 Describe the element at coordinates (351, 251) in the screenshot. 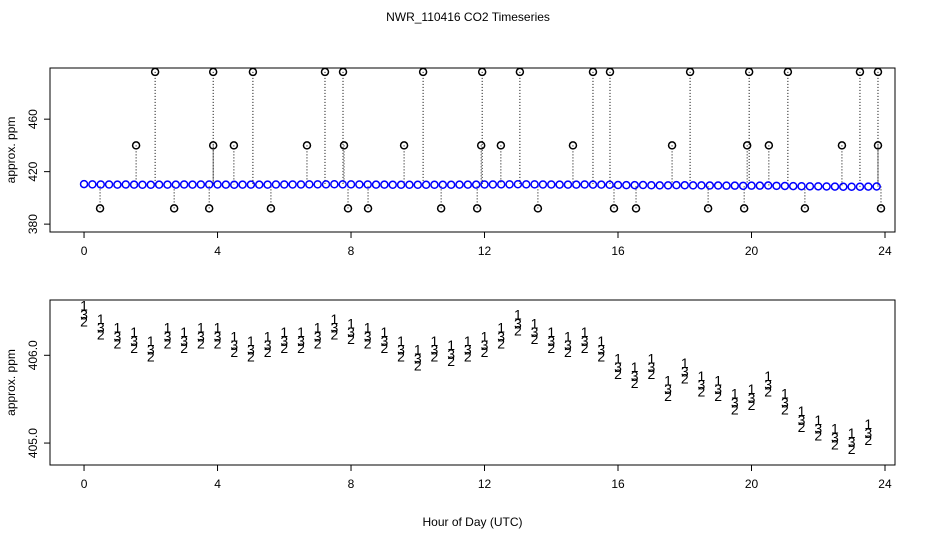

I see `x-tick-label: 8` at that location.